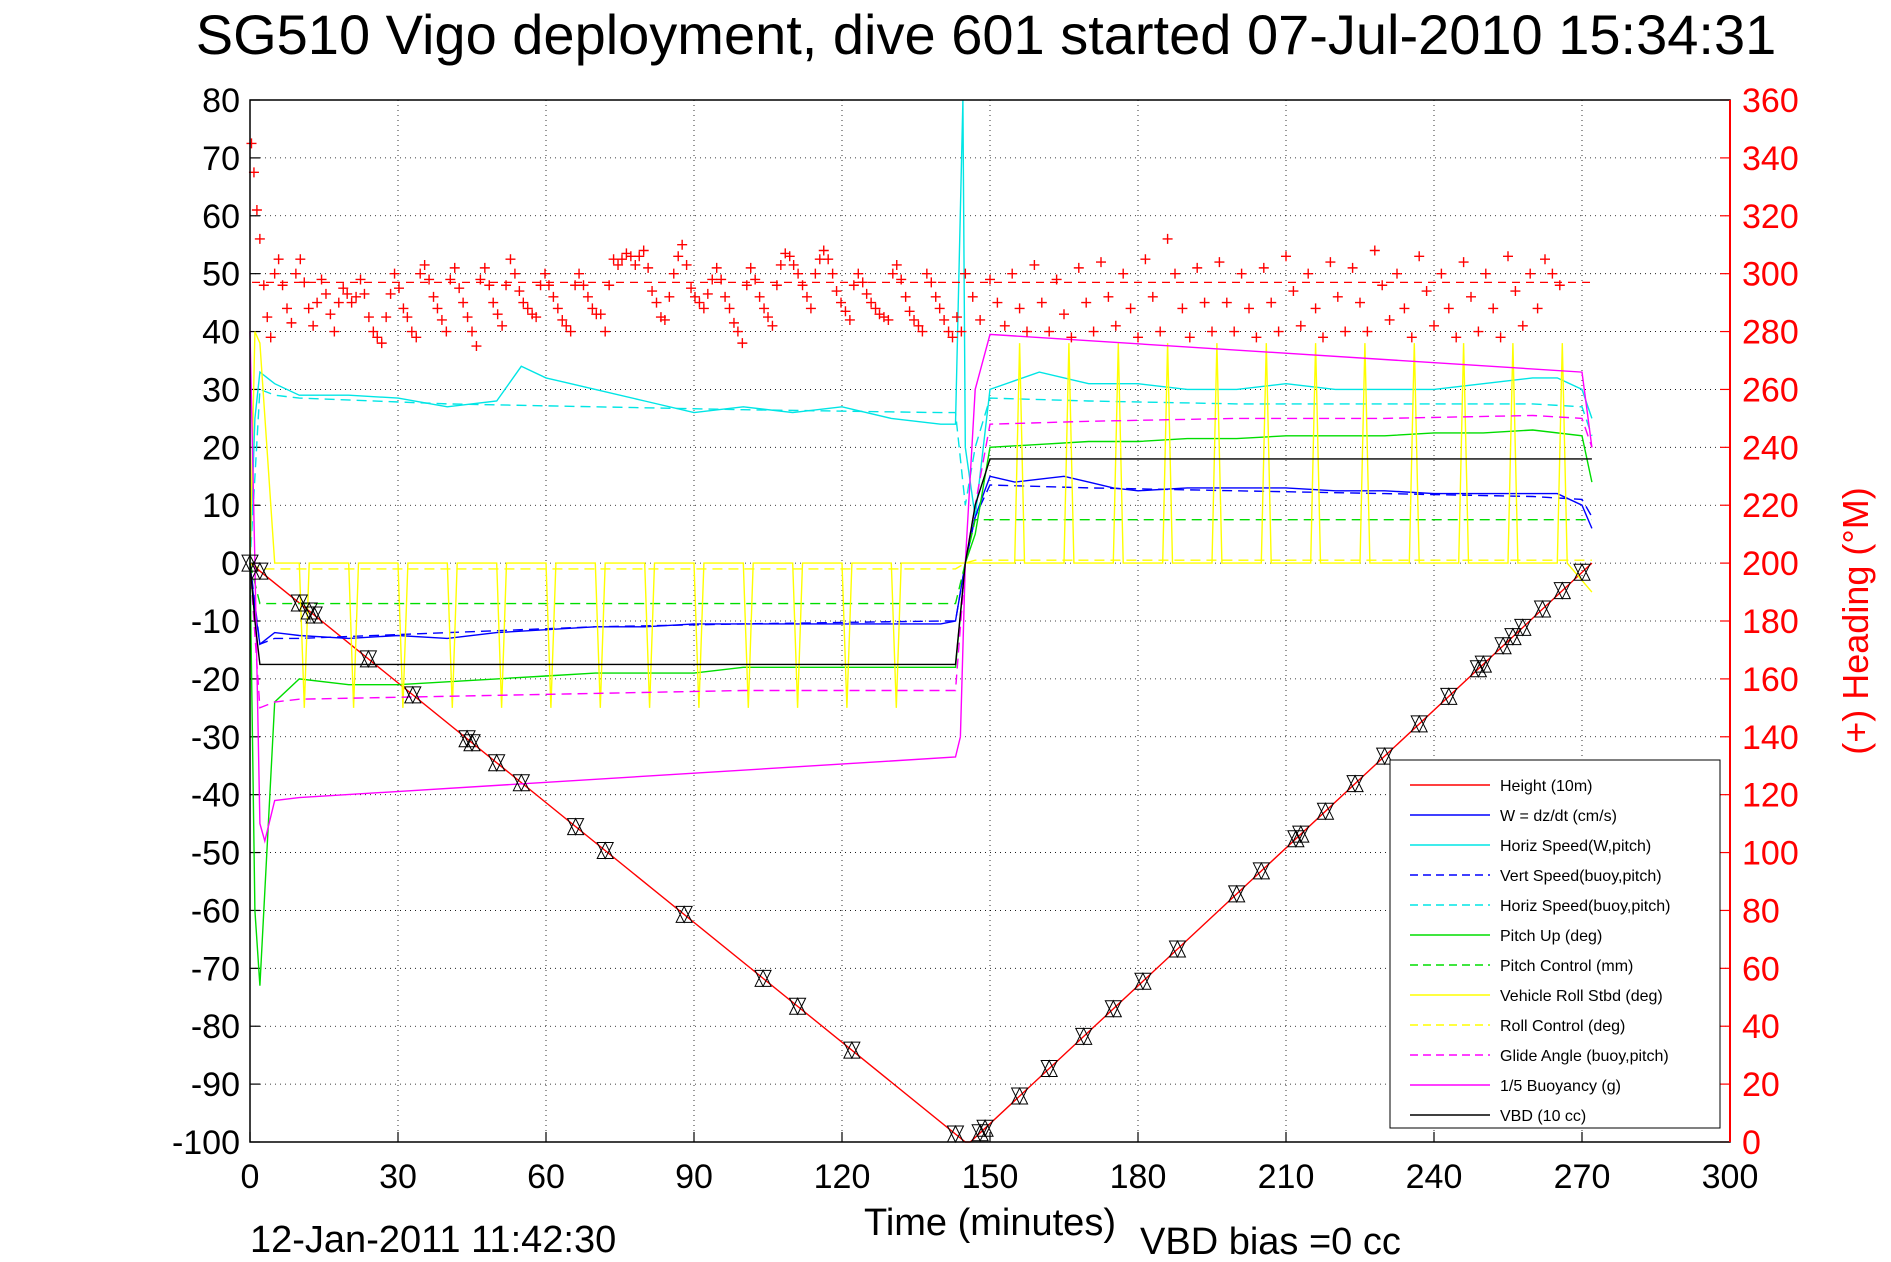 Image resolution: width=1891 pixels, height=1262 pixels. What do you see at coordinates (1558, 816) in the screenshot?
I see `legend-entry: W = dz/dt (cm/s)` at bounding box center [1558, 816].